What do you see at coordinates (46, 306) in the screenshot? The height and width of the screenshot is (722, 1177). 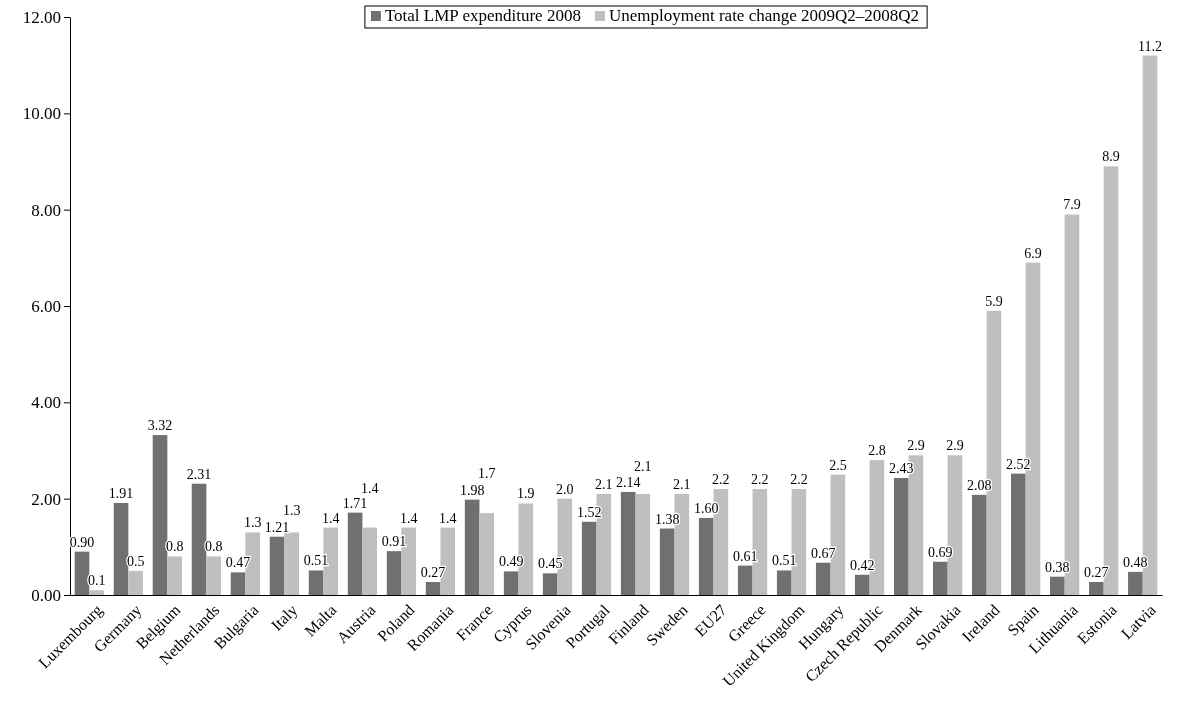 I see `y-tick-label: 6.00` at bounding box center [46, 306].